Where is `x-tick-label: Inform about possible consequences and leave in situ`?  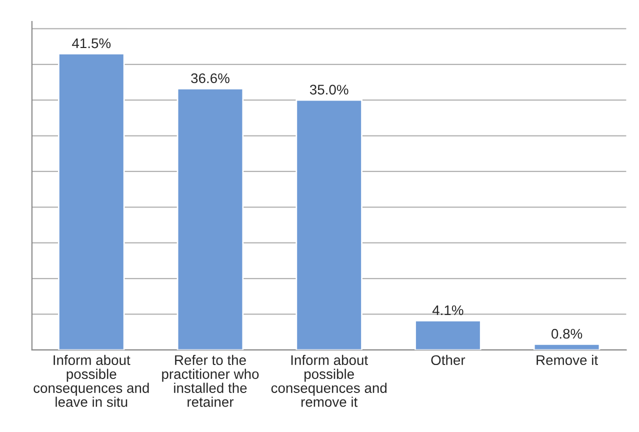
x-tick-label: Inform about possible consequences and leave in situ is located at coordinates (91, 380).